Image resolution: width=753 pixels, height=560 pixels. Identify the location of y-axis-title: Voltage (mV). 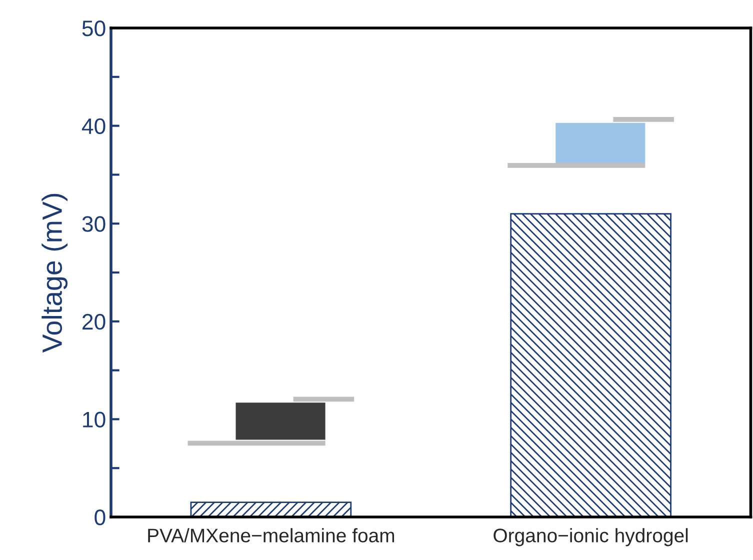
(55, 273).